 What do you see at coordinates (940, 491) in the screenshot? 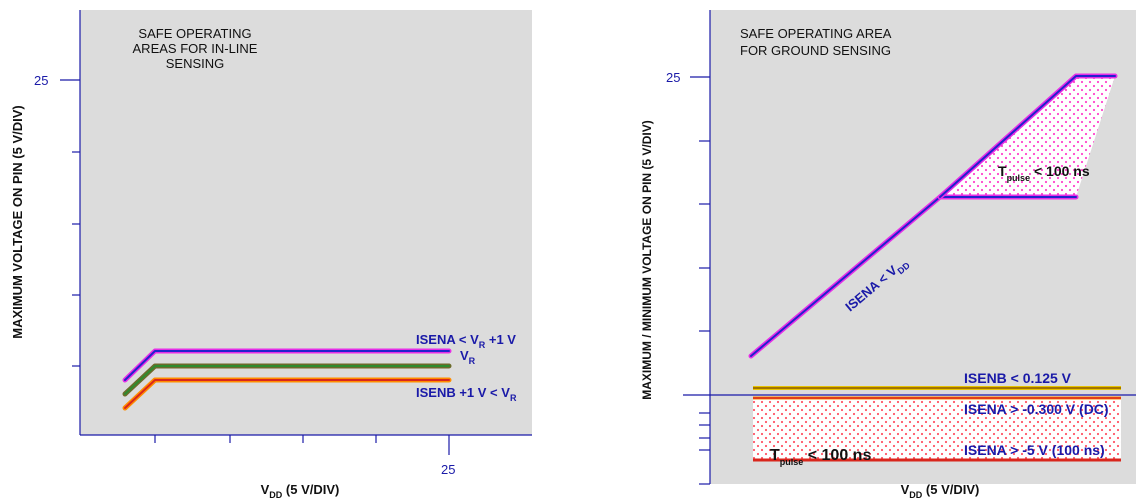
I see `right-x-axis-label: VDD (5 V/DIV)` at bounding box center [940, 491].